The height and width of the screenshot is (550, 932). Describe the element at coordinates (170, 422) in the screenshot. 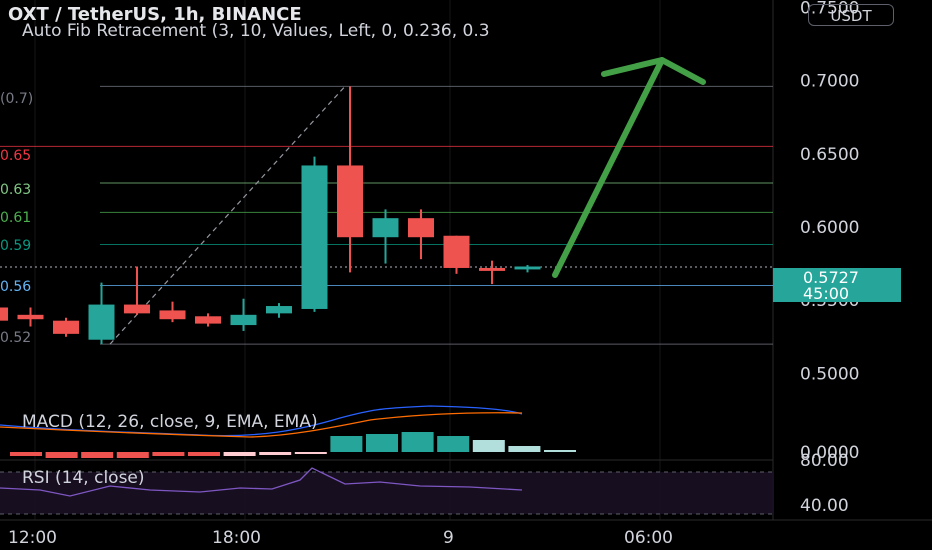

I see `macd-title: MACD (12, 26, close, 9, EMA, EMA)` at that location.